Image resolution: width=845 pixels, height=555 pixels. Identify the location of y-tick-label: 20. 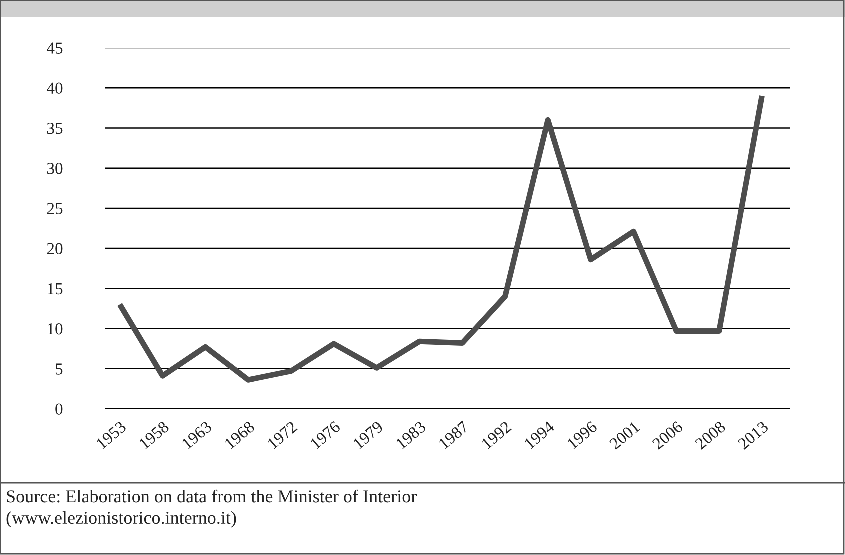
(55, 248).